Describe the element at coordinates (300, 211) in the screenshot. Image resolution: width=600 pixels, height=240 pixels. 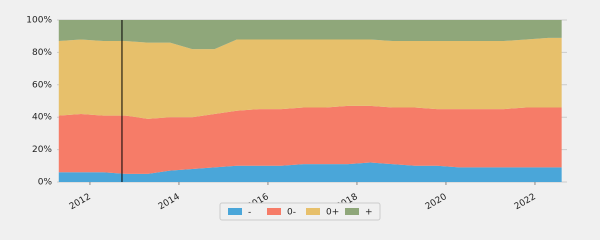
I see `legend-box` at that location.